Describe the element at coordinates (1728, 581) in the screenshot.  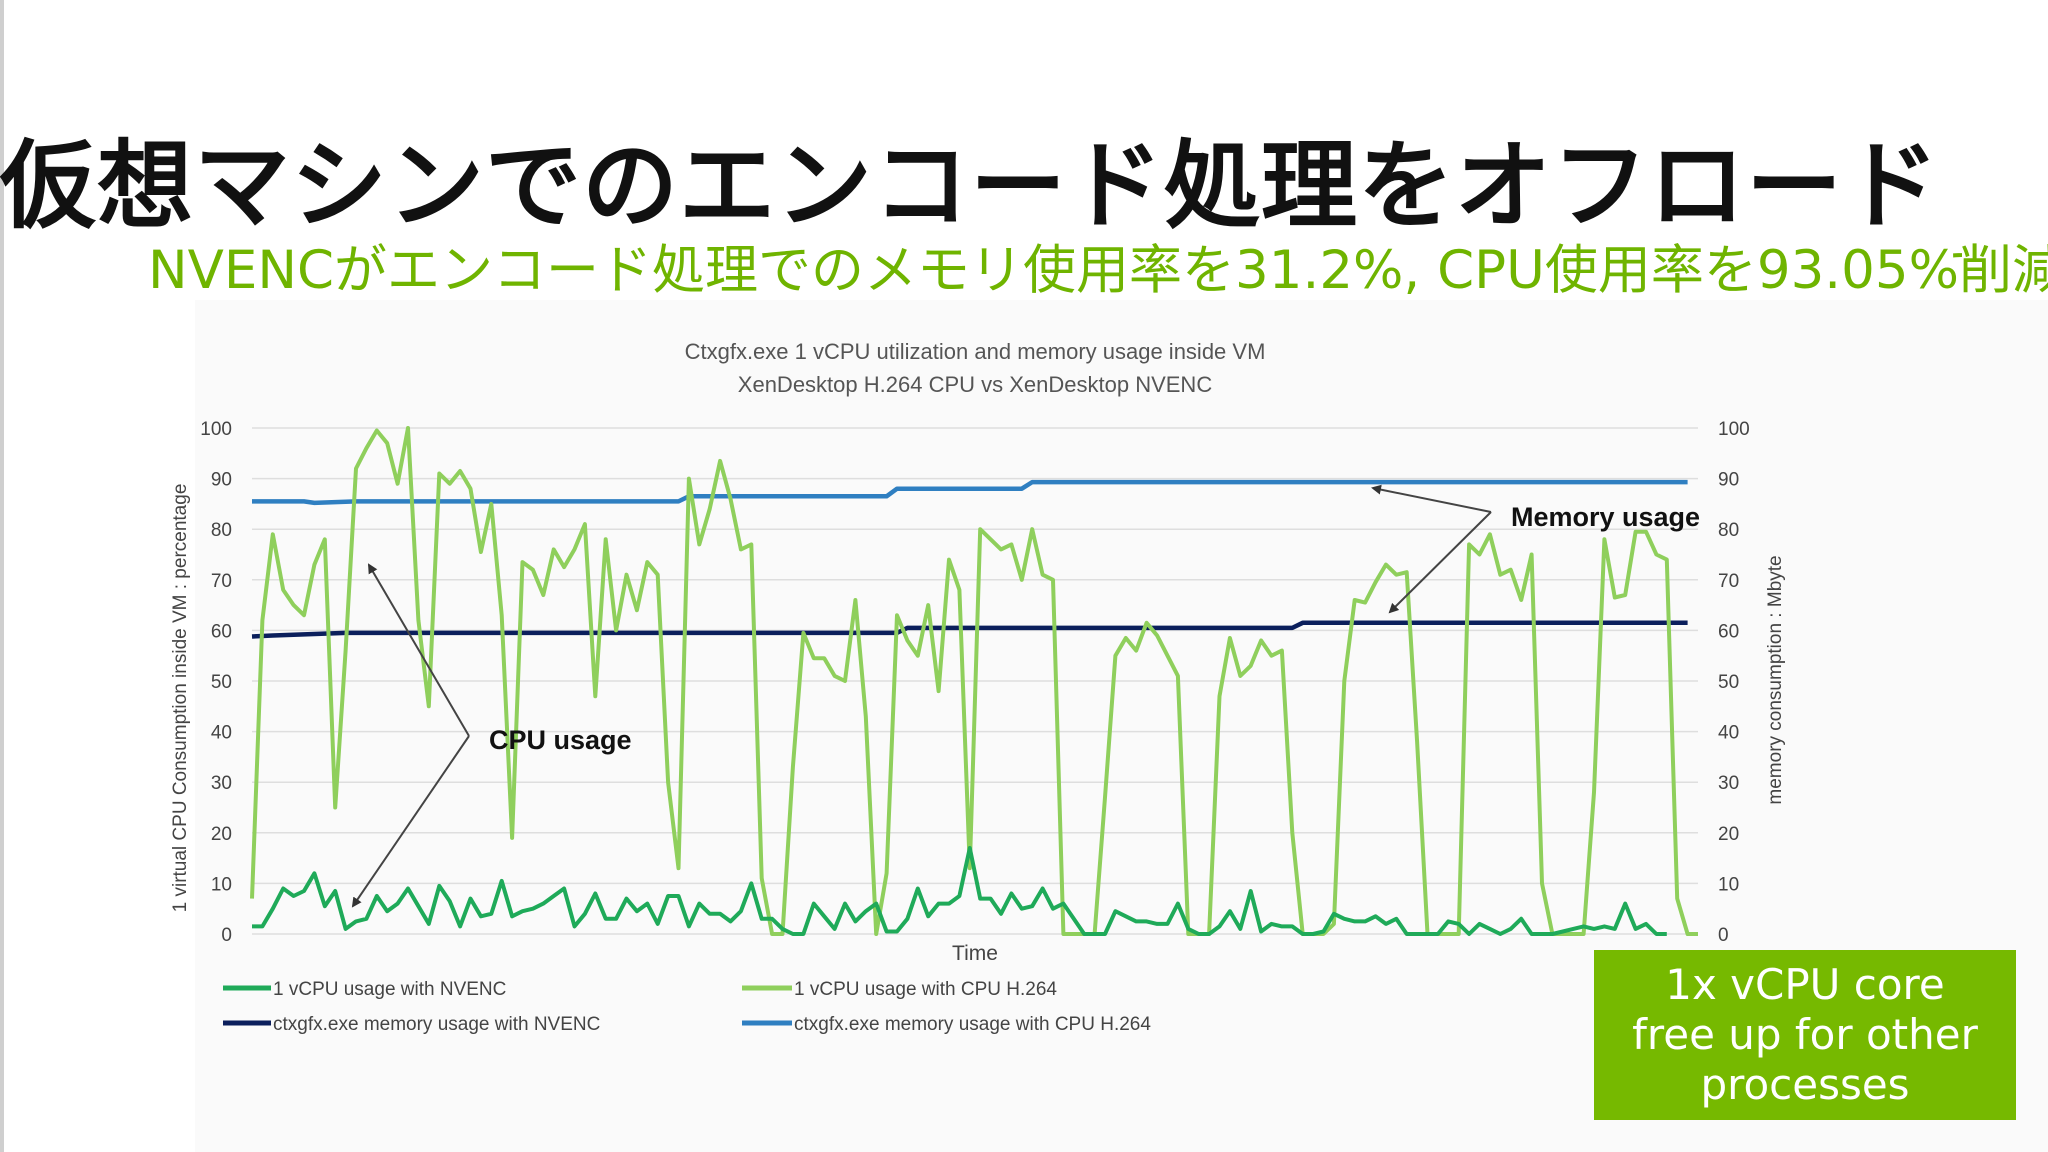
I see `y2-tick-label: 70` at that location.